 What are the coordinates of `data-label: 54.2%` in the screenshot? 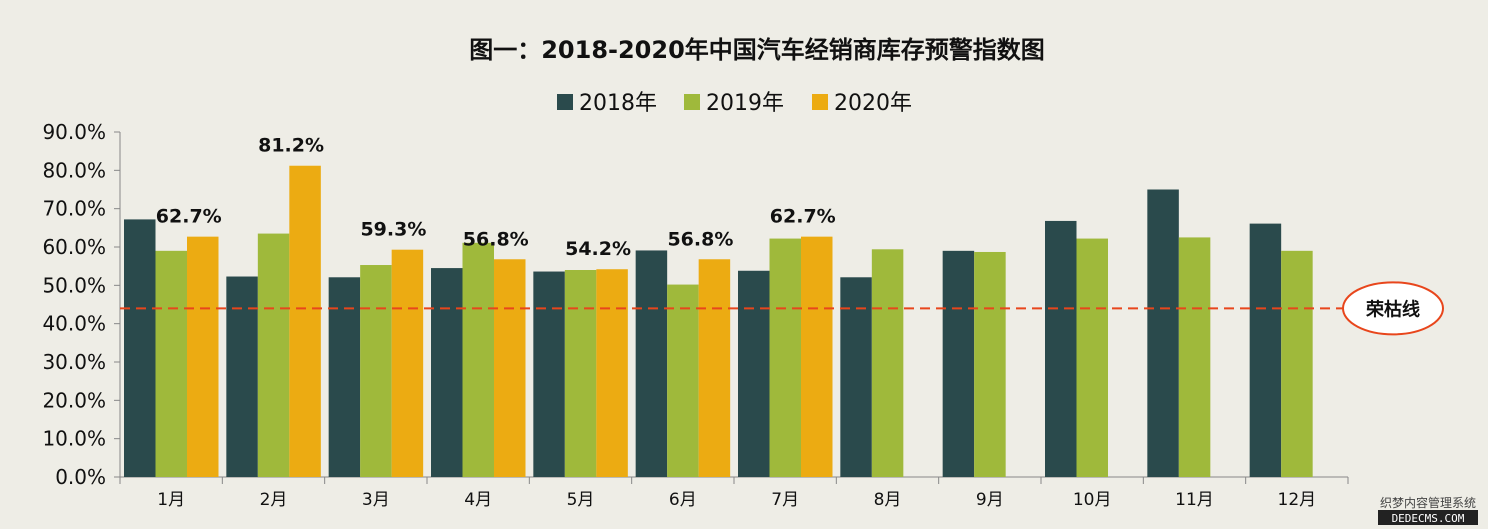 It's located at (598, 249).